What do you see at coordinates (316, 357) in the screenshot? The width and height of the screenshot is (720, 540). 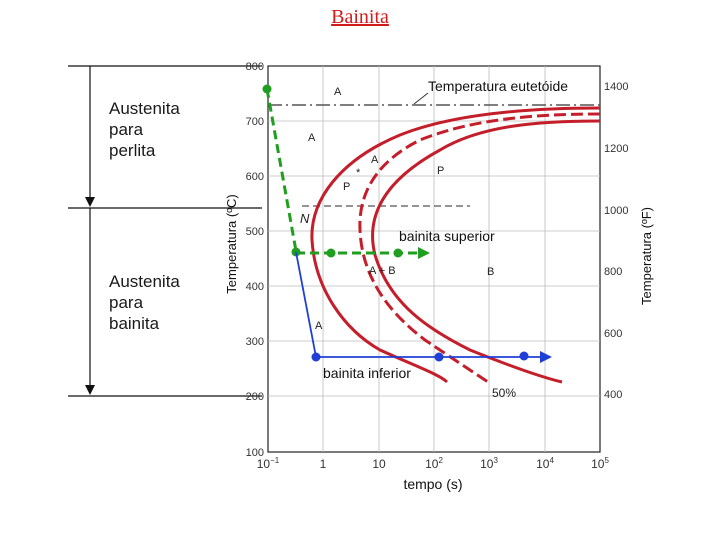 I see `blue-point-corner` at bounding box center [316, 357].